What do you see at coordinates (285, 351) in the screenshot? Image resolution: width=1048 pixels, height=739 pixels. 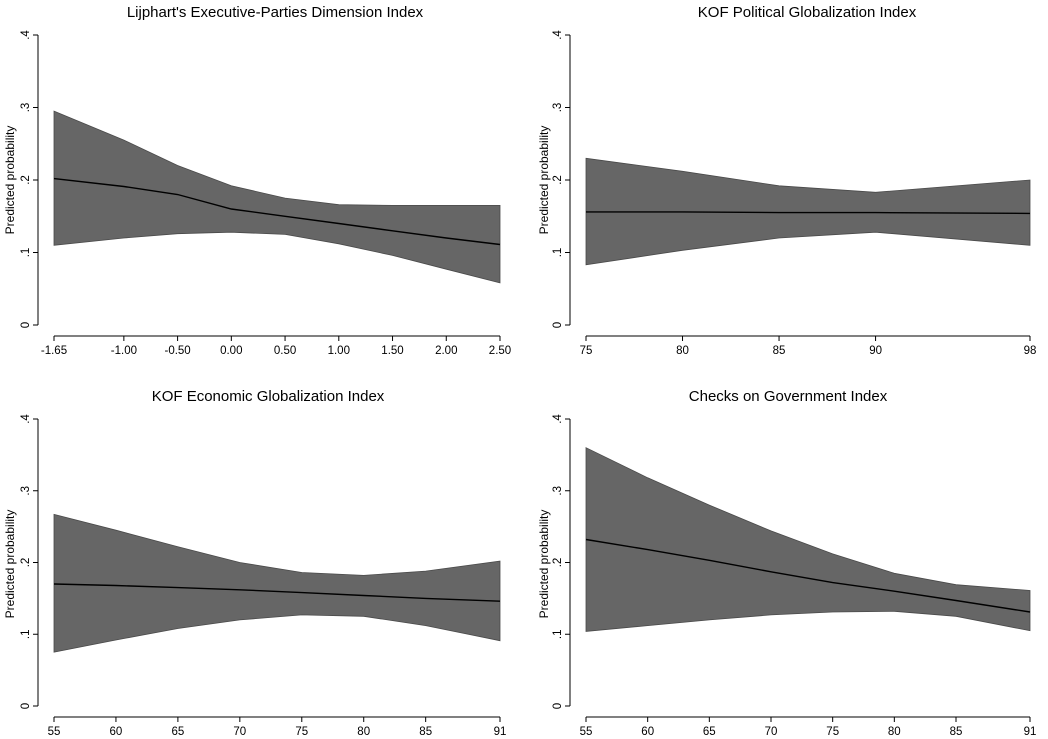 I see `x-tick-label: 0.50` at bounding box center [285, 351].